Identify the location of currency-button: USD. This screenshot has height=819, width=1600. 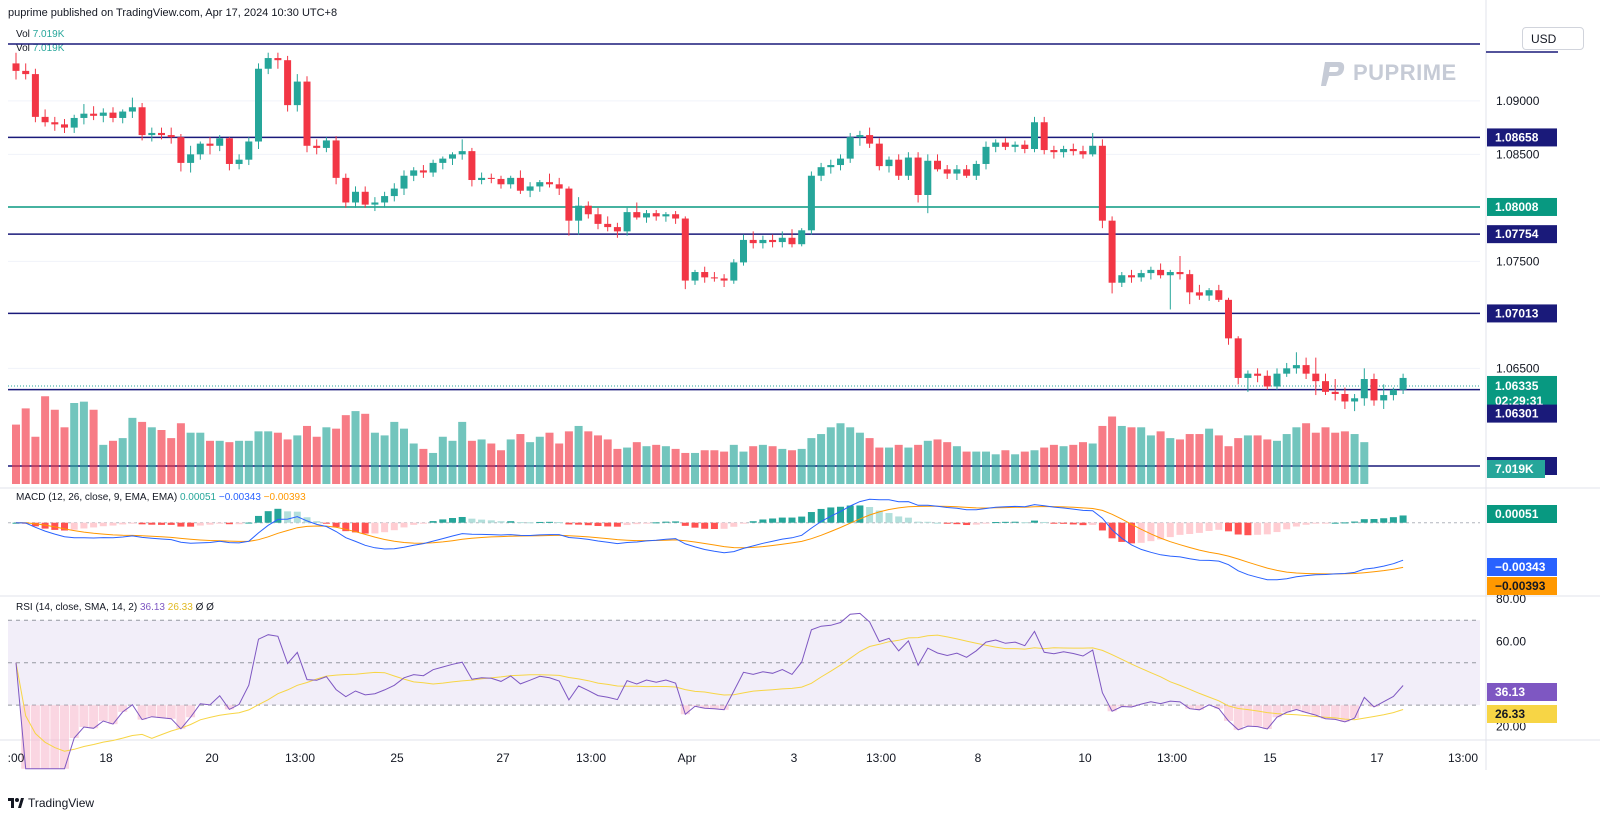
(1553, 38).